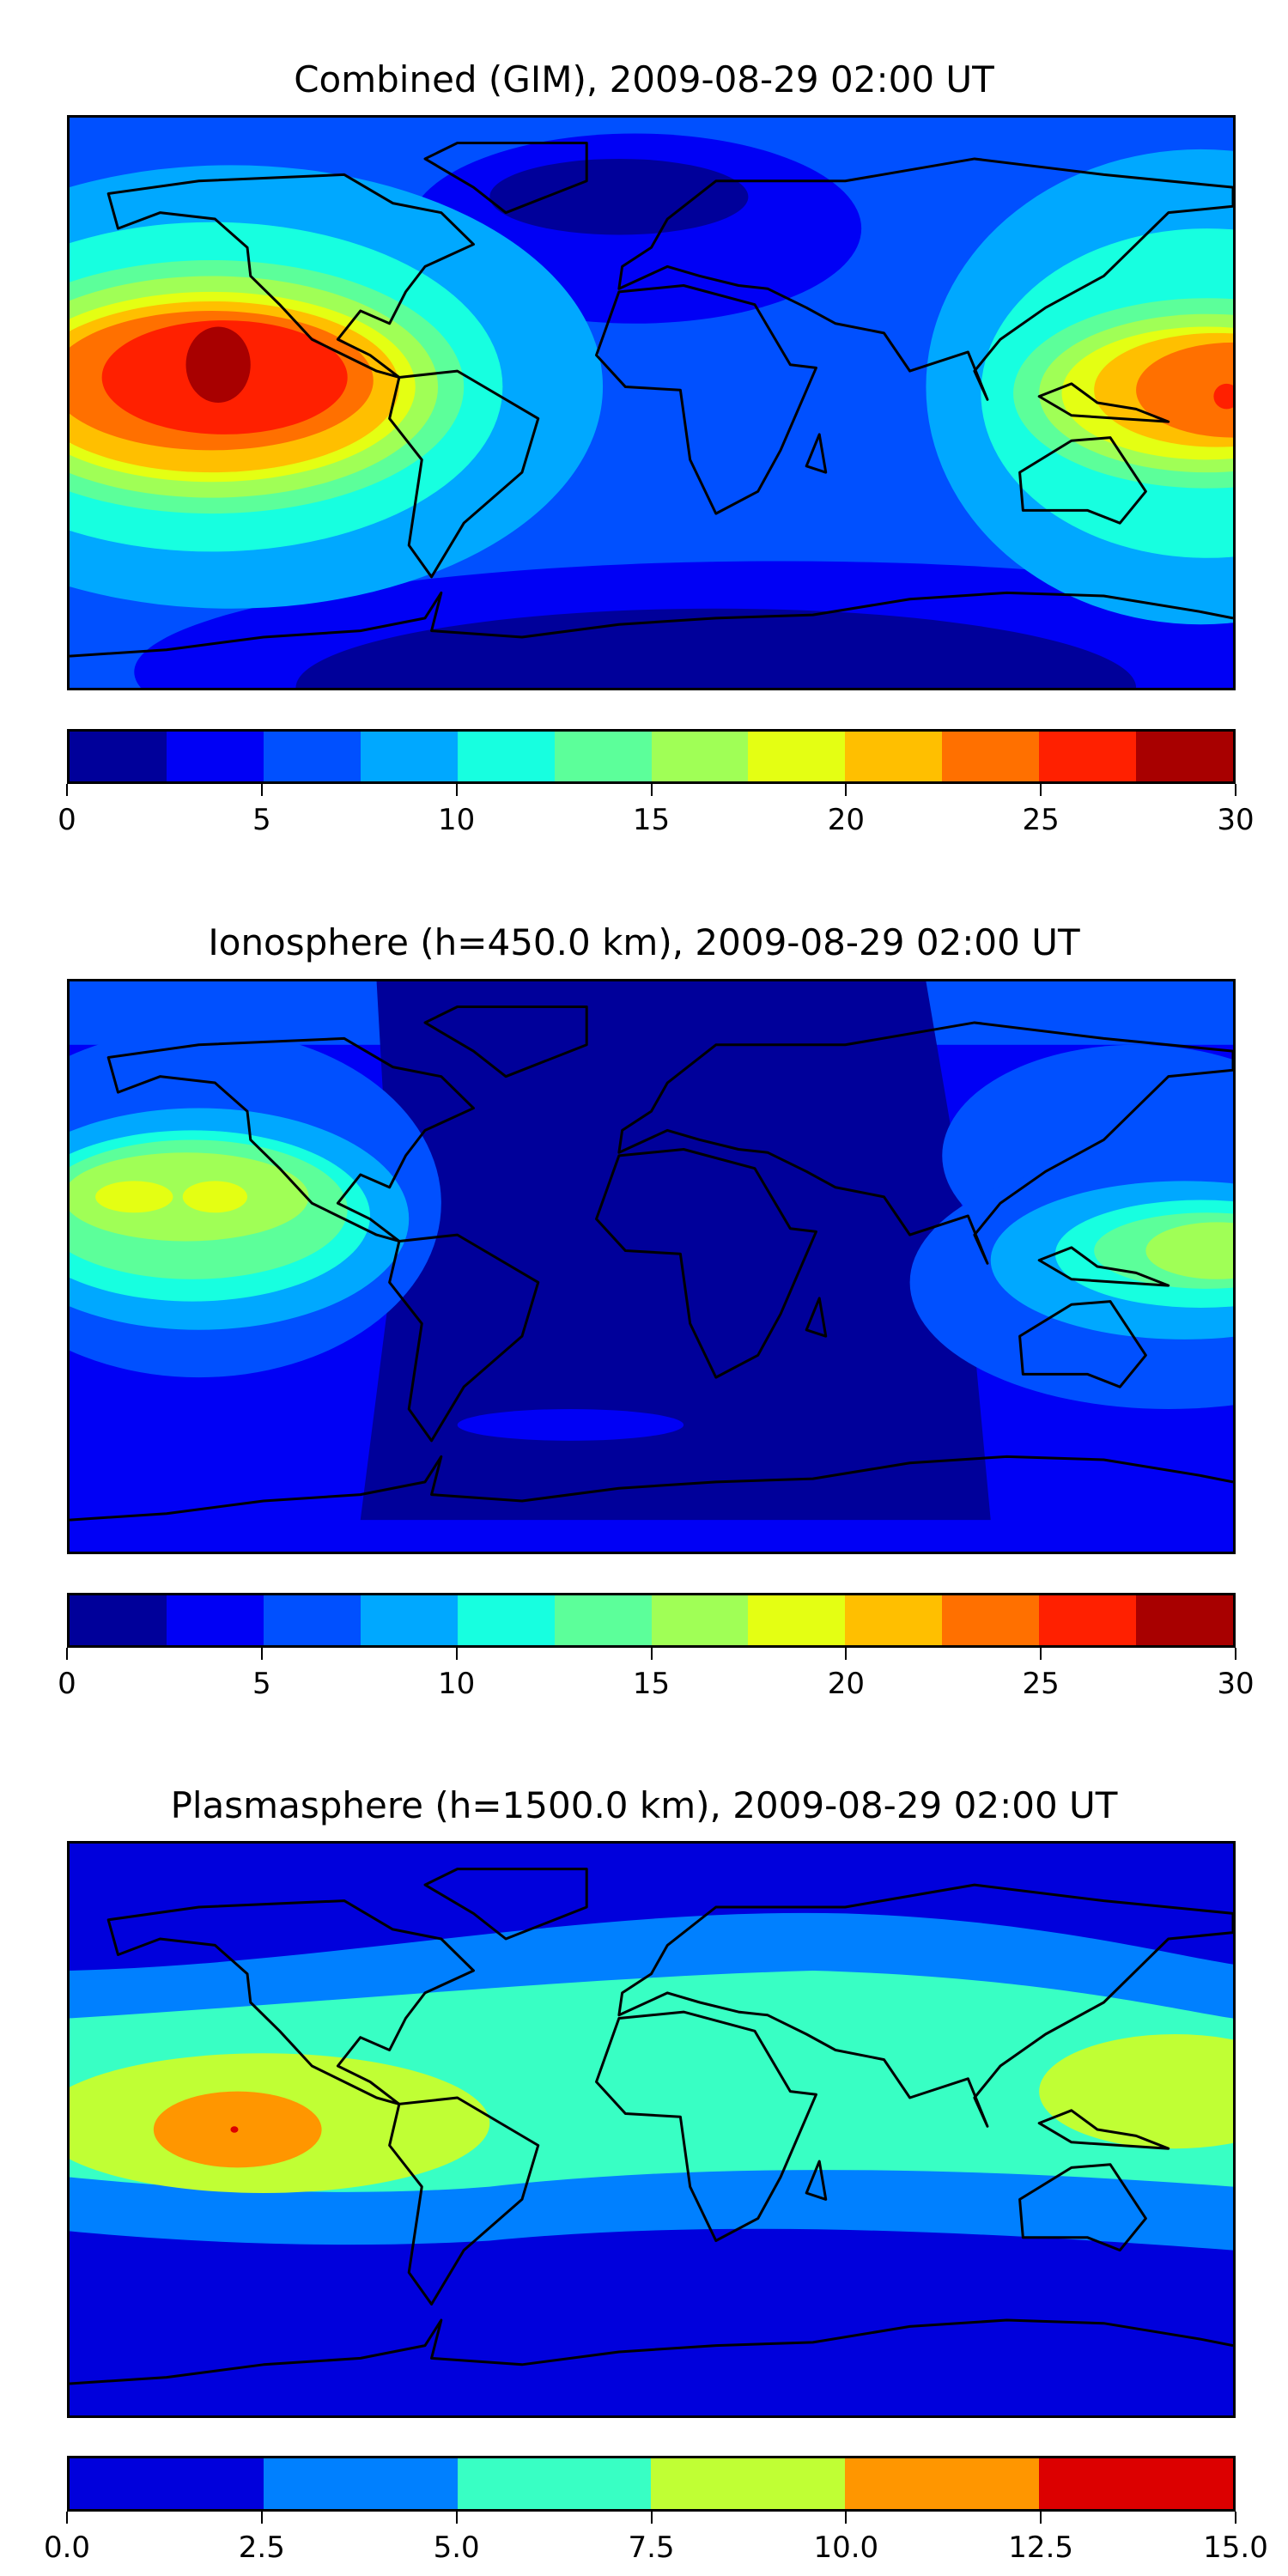  Describe the element at coordinates (1235, 2547) in the screenshot. I see `colorbar-tick-label: 15.0` at that location.